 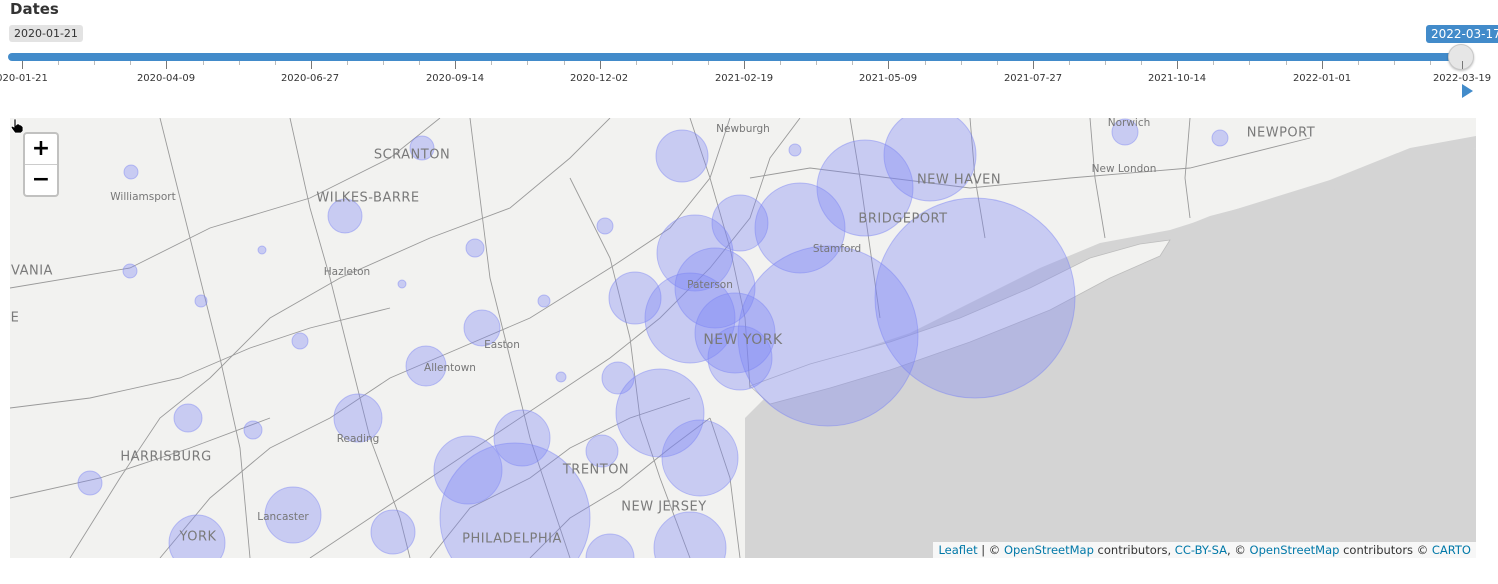 What do you see at coordinates (1281, 133) in the screenshot?
I see `place-label: NEWPORT` at bounding box center [1281, 133].